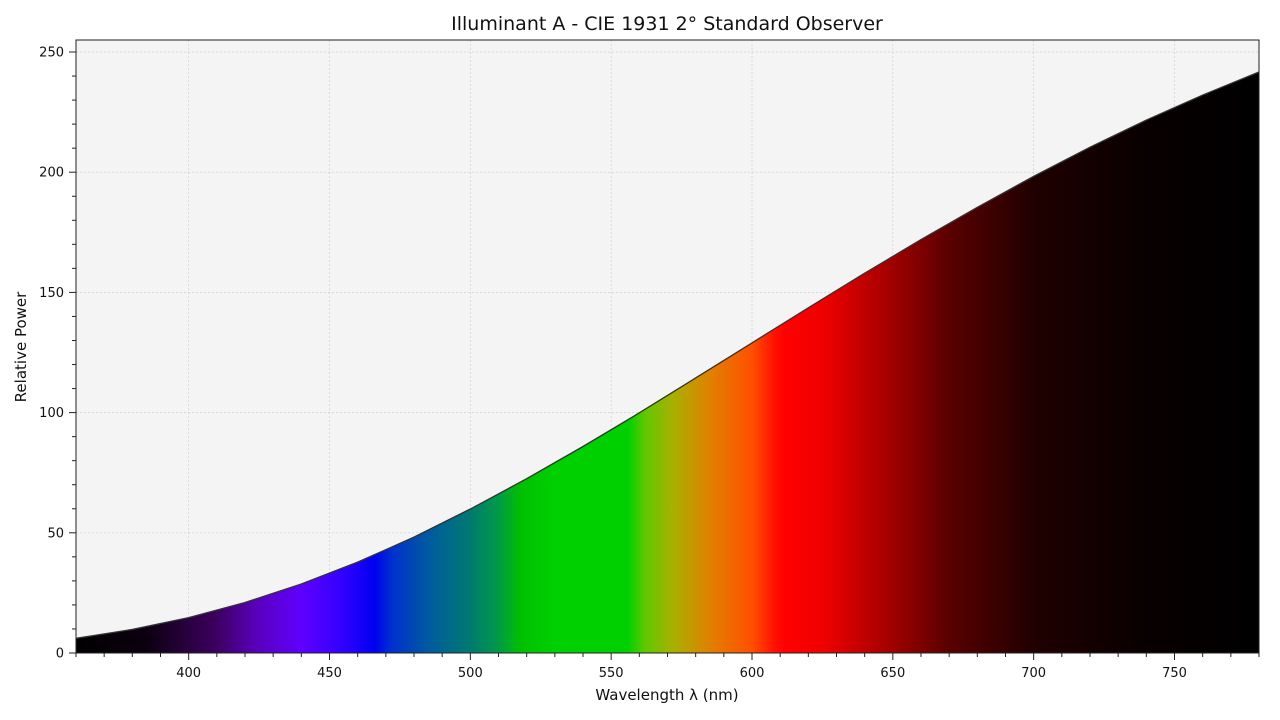 Image resolution: width=1280 pixels, height=720 pixels. What do you see at coordinates (57, 354) in the screenshot?
I see `y-axis: 0 50 100 150 200 250` at bounding box center [57, 354].